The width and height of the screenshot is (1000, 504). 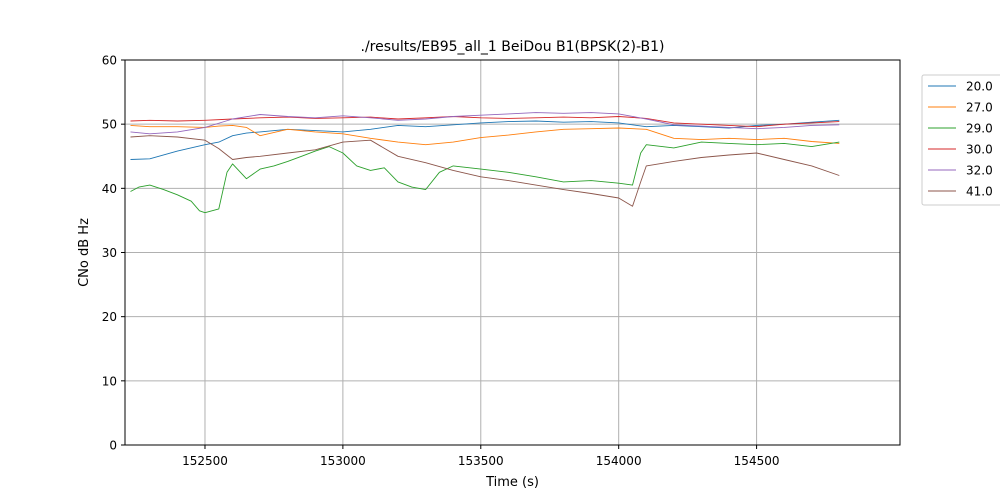 I want to click on x-tick-label: 154500, so click(x=757, y=461).